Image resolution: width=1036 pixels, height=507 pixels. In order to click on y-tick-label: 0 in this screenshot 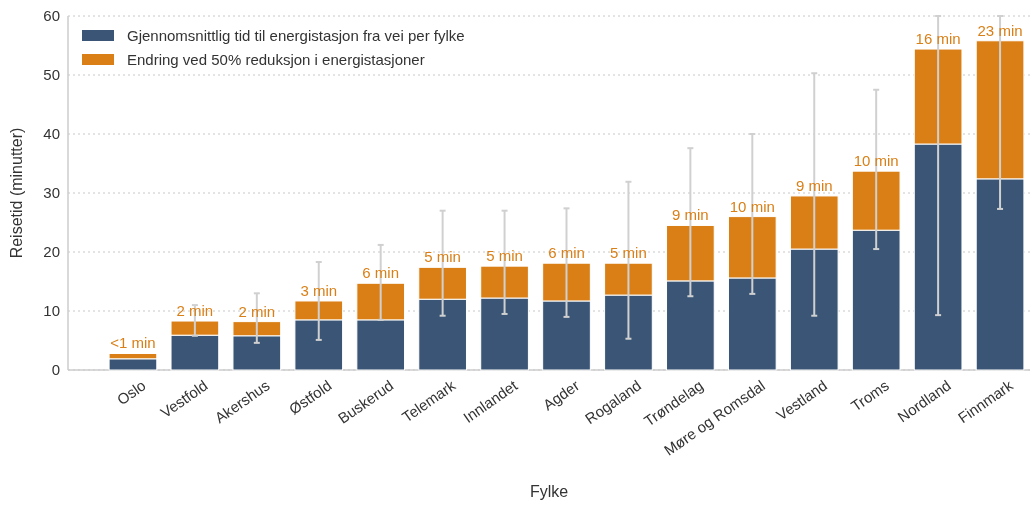, I will do `click(55, 370)`.